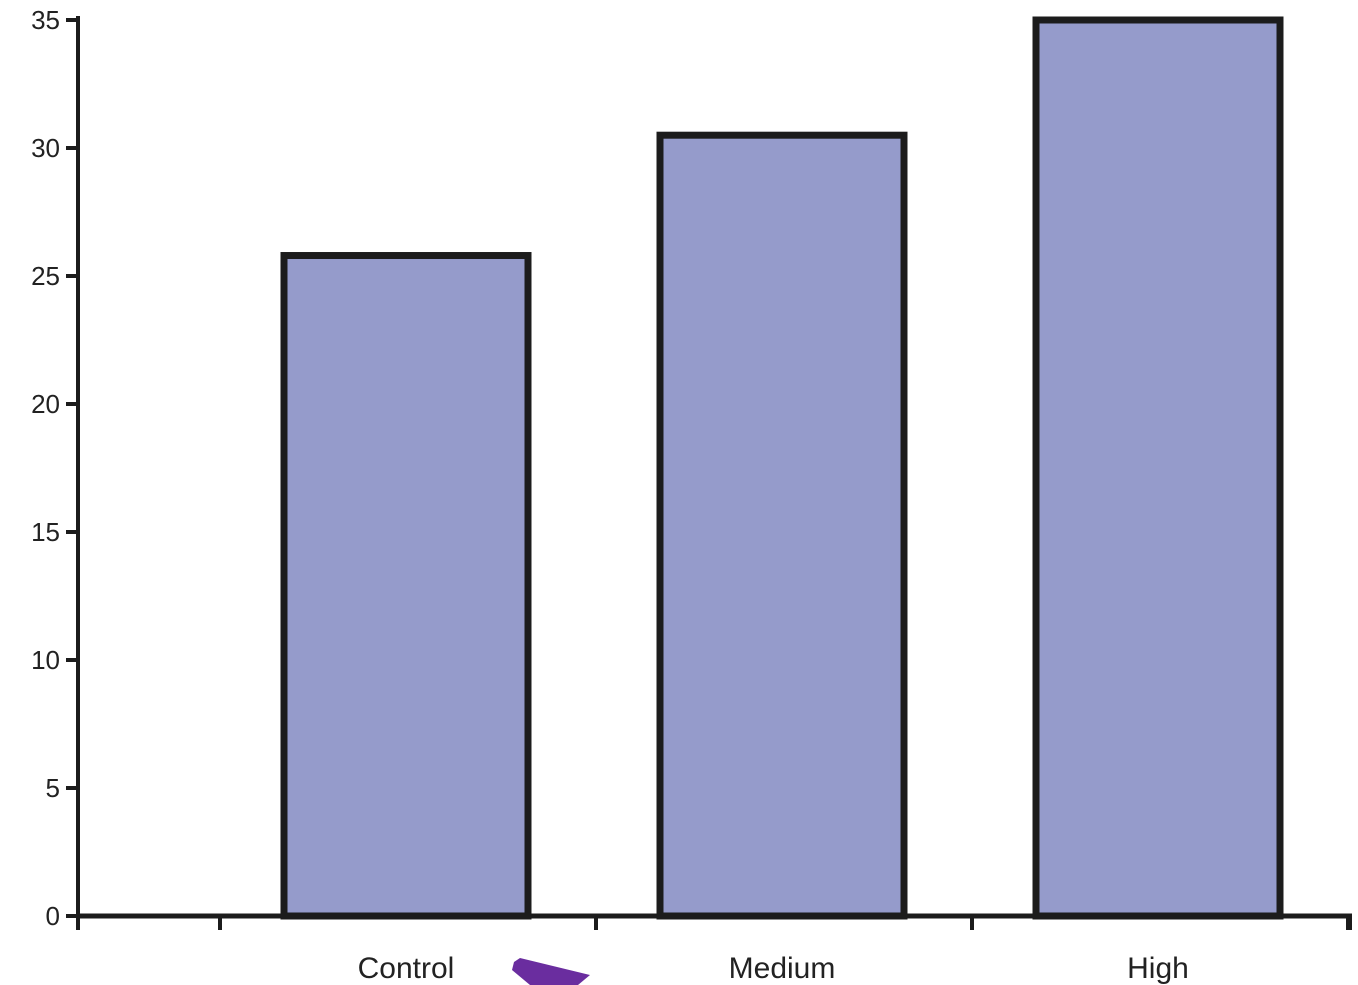 The height and width of the screenshot is (985, 1358). What do you see at coordinates (45, 148) in the screenshot?
I see `y-tick-label: 30` at bounding box center [45, 148].